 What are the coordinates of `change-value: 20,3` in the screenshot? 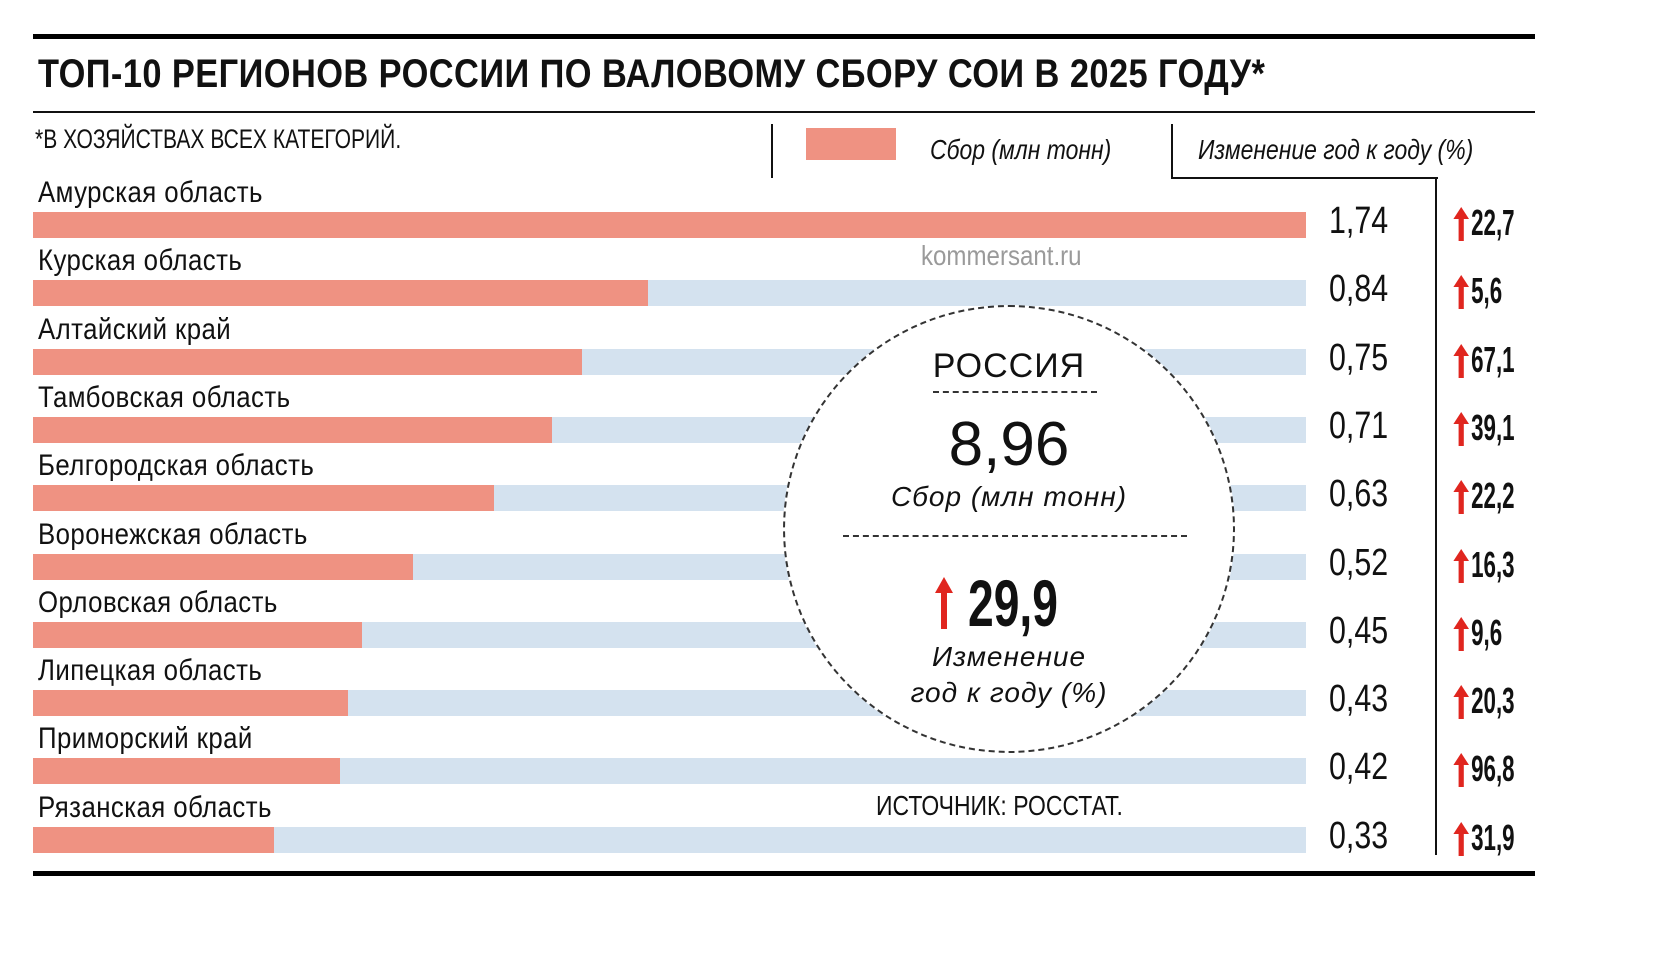 It's located at (1484, 701).